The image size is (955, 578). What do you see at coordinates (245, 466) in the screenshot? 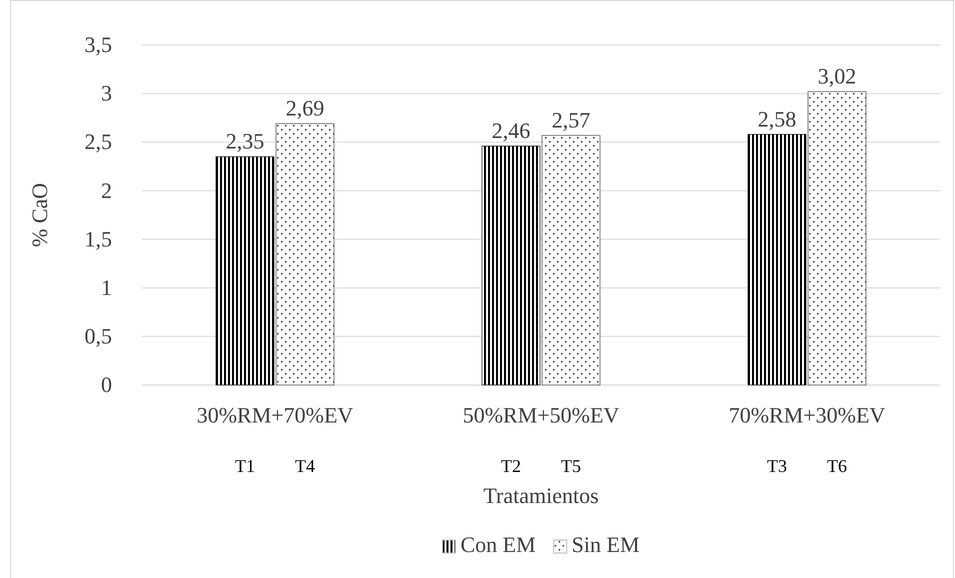
I see `text: T1` at bounding box center [245, 466].